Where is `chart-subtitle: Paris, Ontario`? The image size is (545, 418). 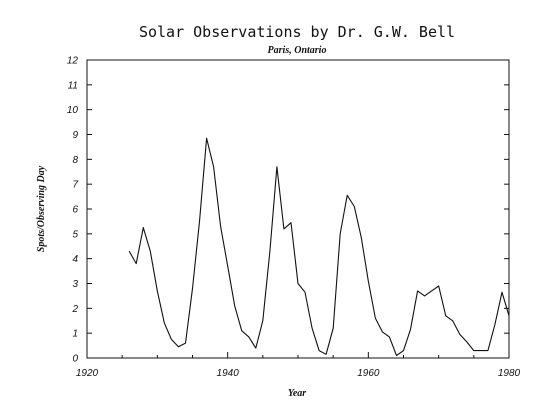
chart-subtitle: Paris, Ontario is located at coordinates (297, 50).